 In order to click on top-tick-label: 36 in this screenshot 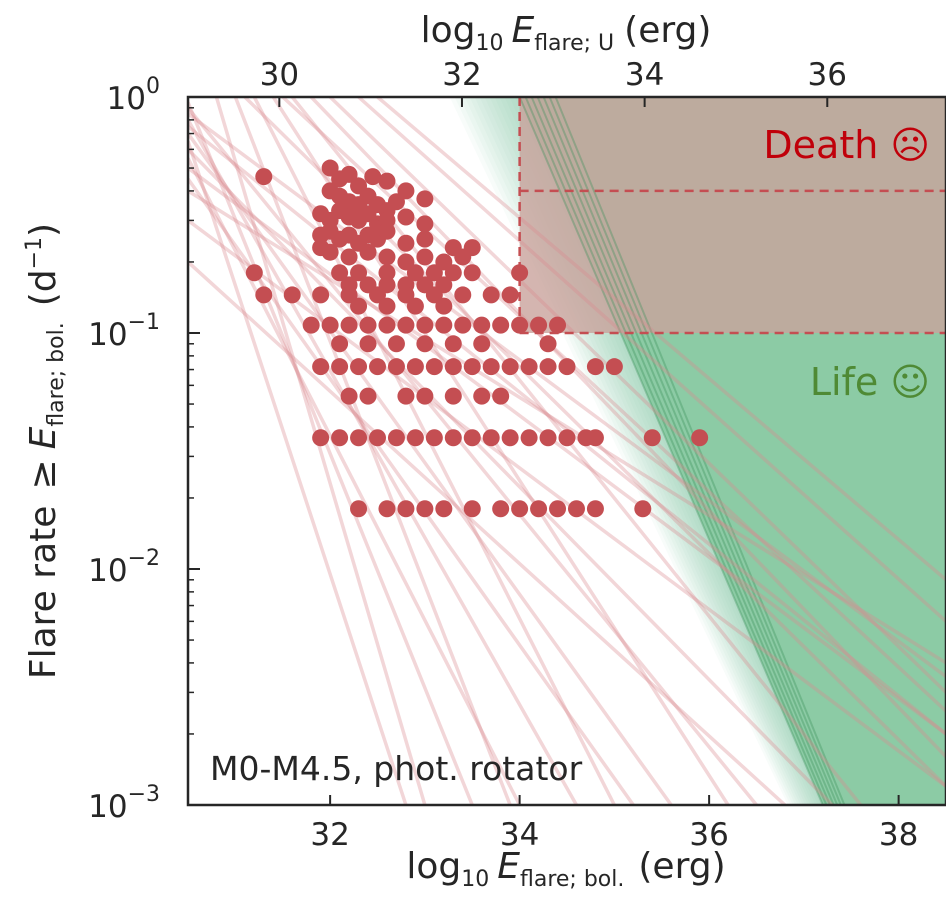, I will do `click(827, 75)`.